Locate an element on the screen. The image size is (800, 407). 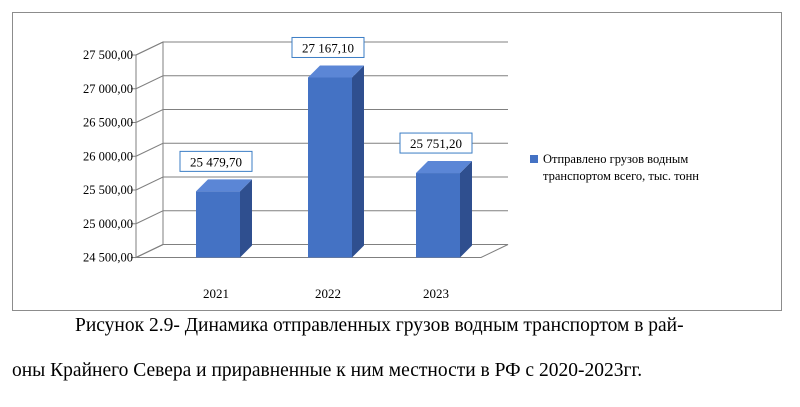
y-tick-label: 25 000,00 is located at coordinates (108, 224).